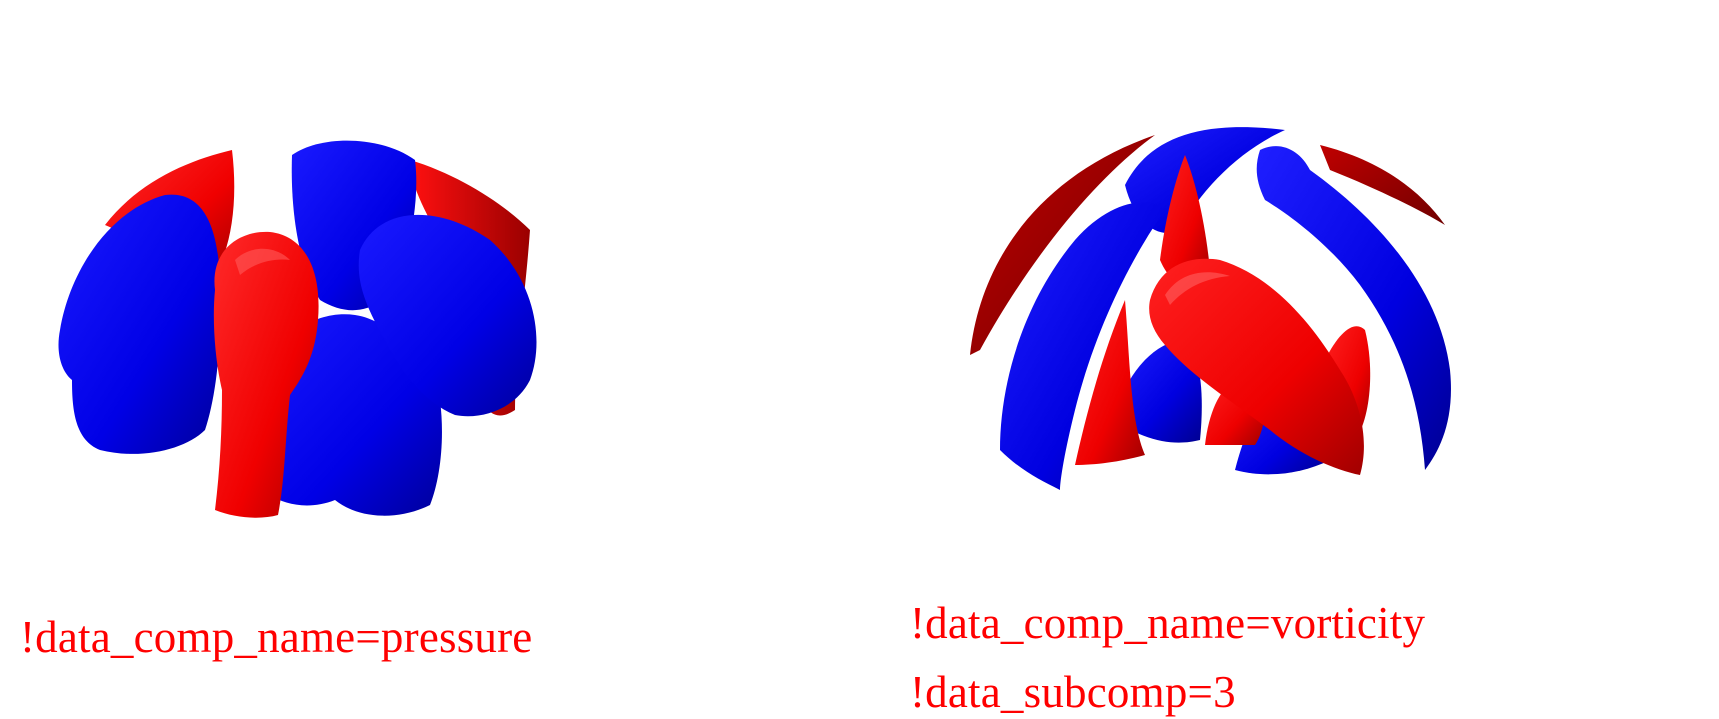 The width and height of the screenshot is (1719, 719). What do you see at coordinates (1073, 692) in the screenshot?
I see `vorticity-caption-line-2: !data_subcomp=3` at bounding box center [1073, 692].